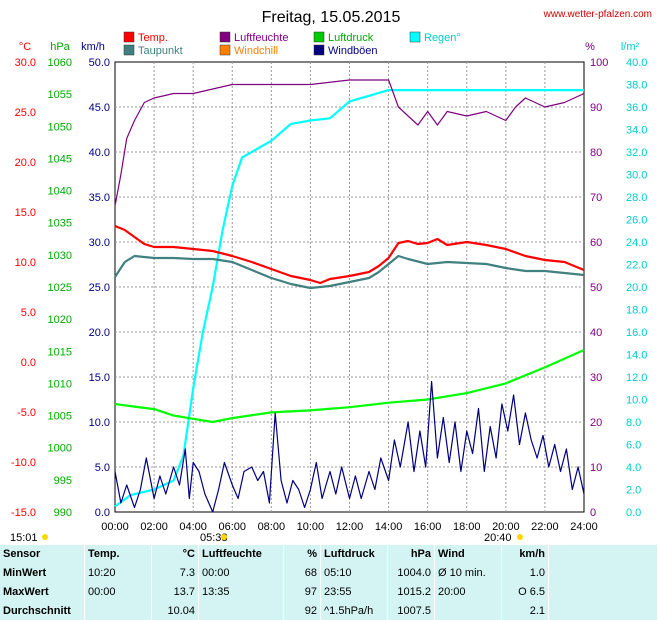 The width and height of the screenshot is (658, 620). Describe the element at coordinates (636, 131) in the screenshot. I see `rain-tick-label: 34.0` at that location.